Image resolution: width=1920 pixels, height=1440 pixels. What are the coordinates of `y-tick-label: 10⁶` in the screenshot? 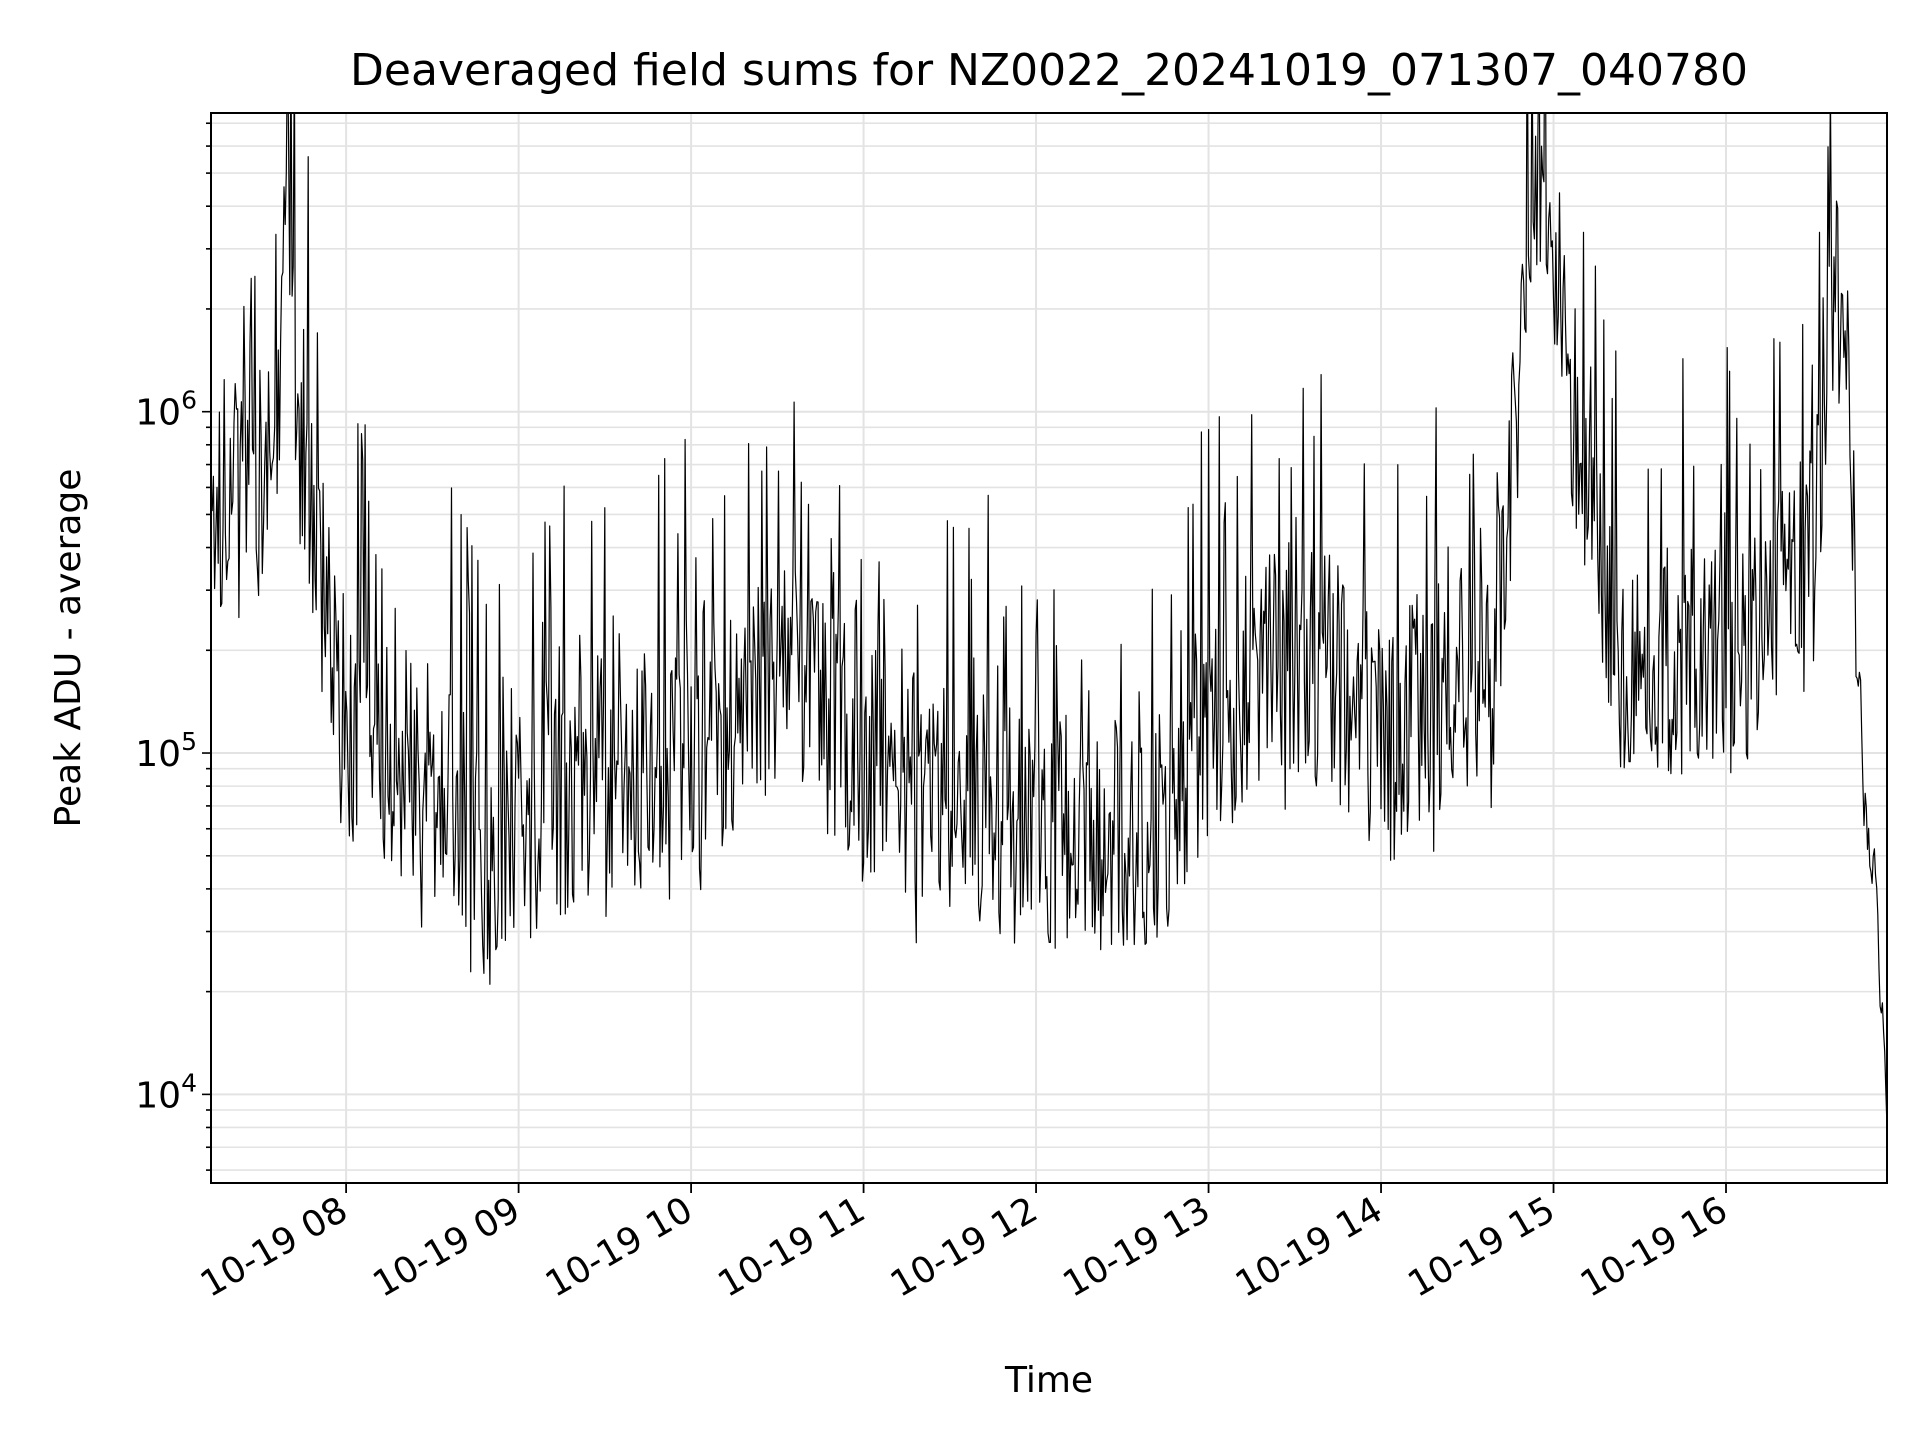 It's located at (166, 410).